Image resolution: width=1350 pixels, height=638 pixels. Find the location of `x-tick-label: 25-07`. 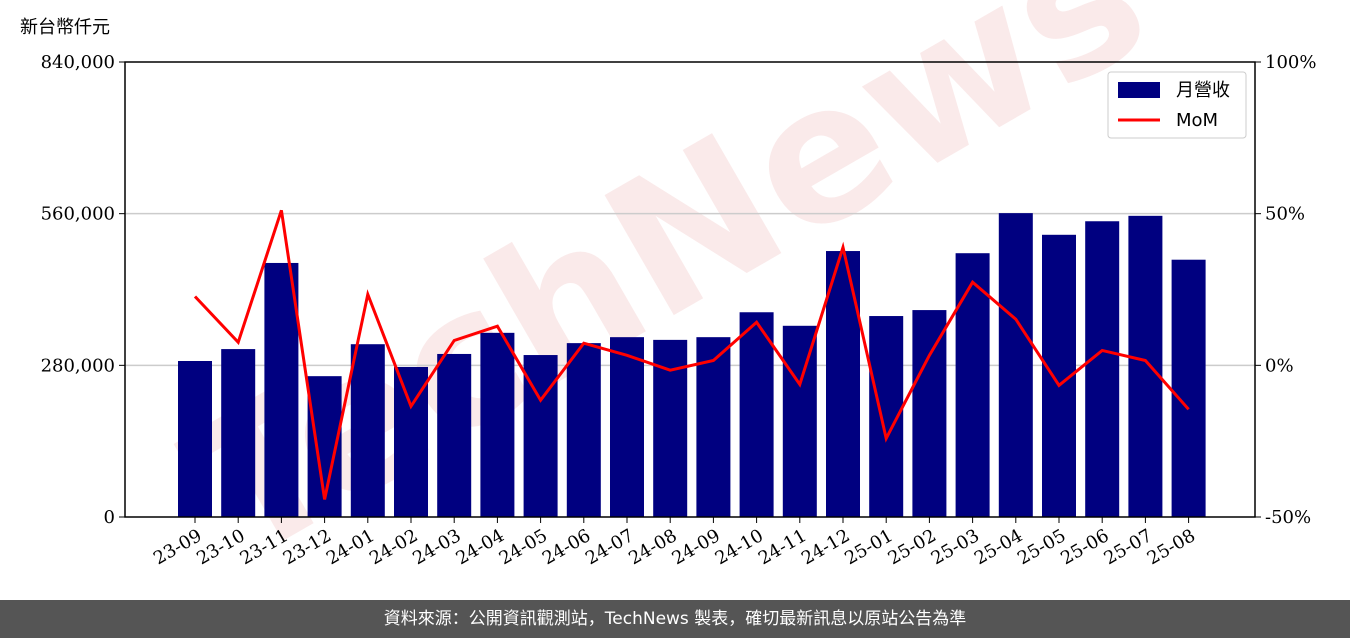

x-tick-label: 25-07 is located at coordinates (1127, 547).